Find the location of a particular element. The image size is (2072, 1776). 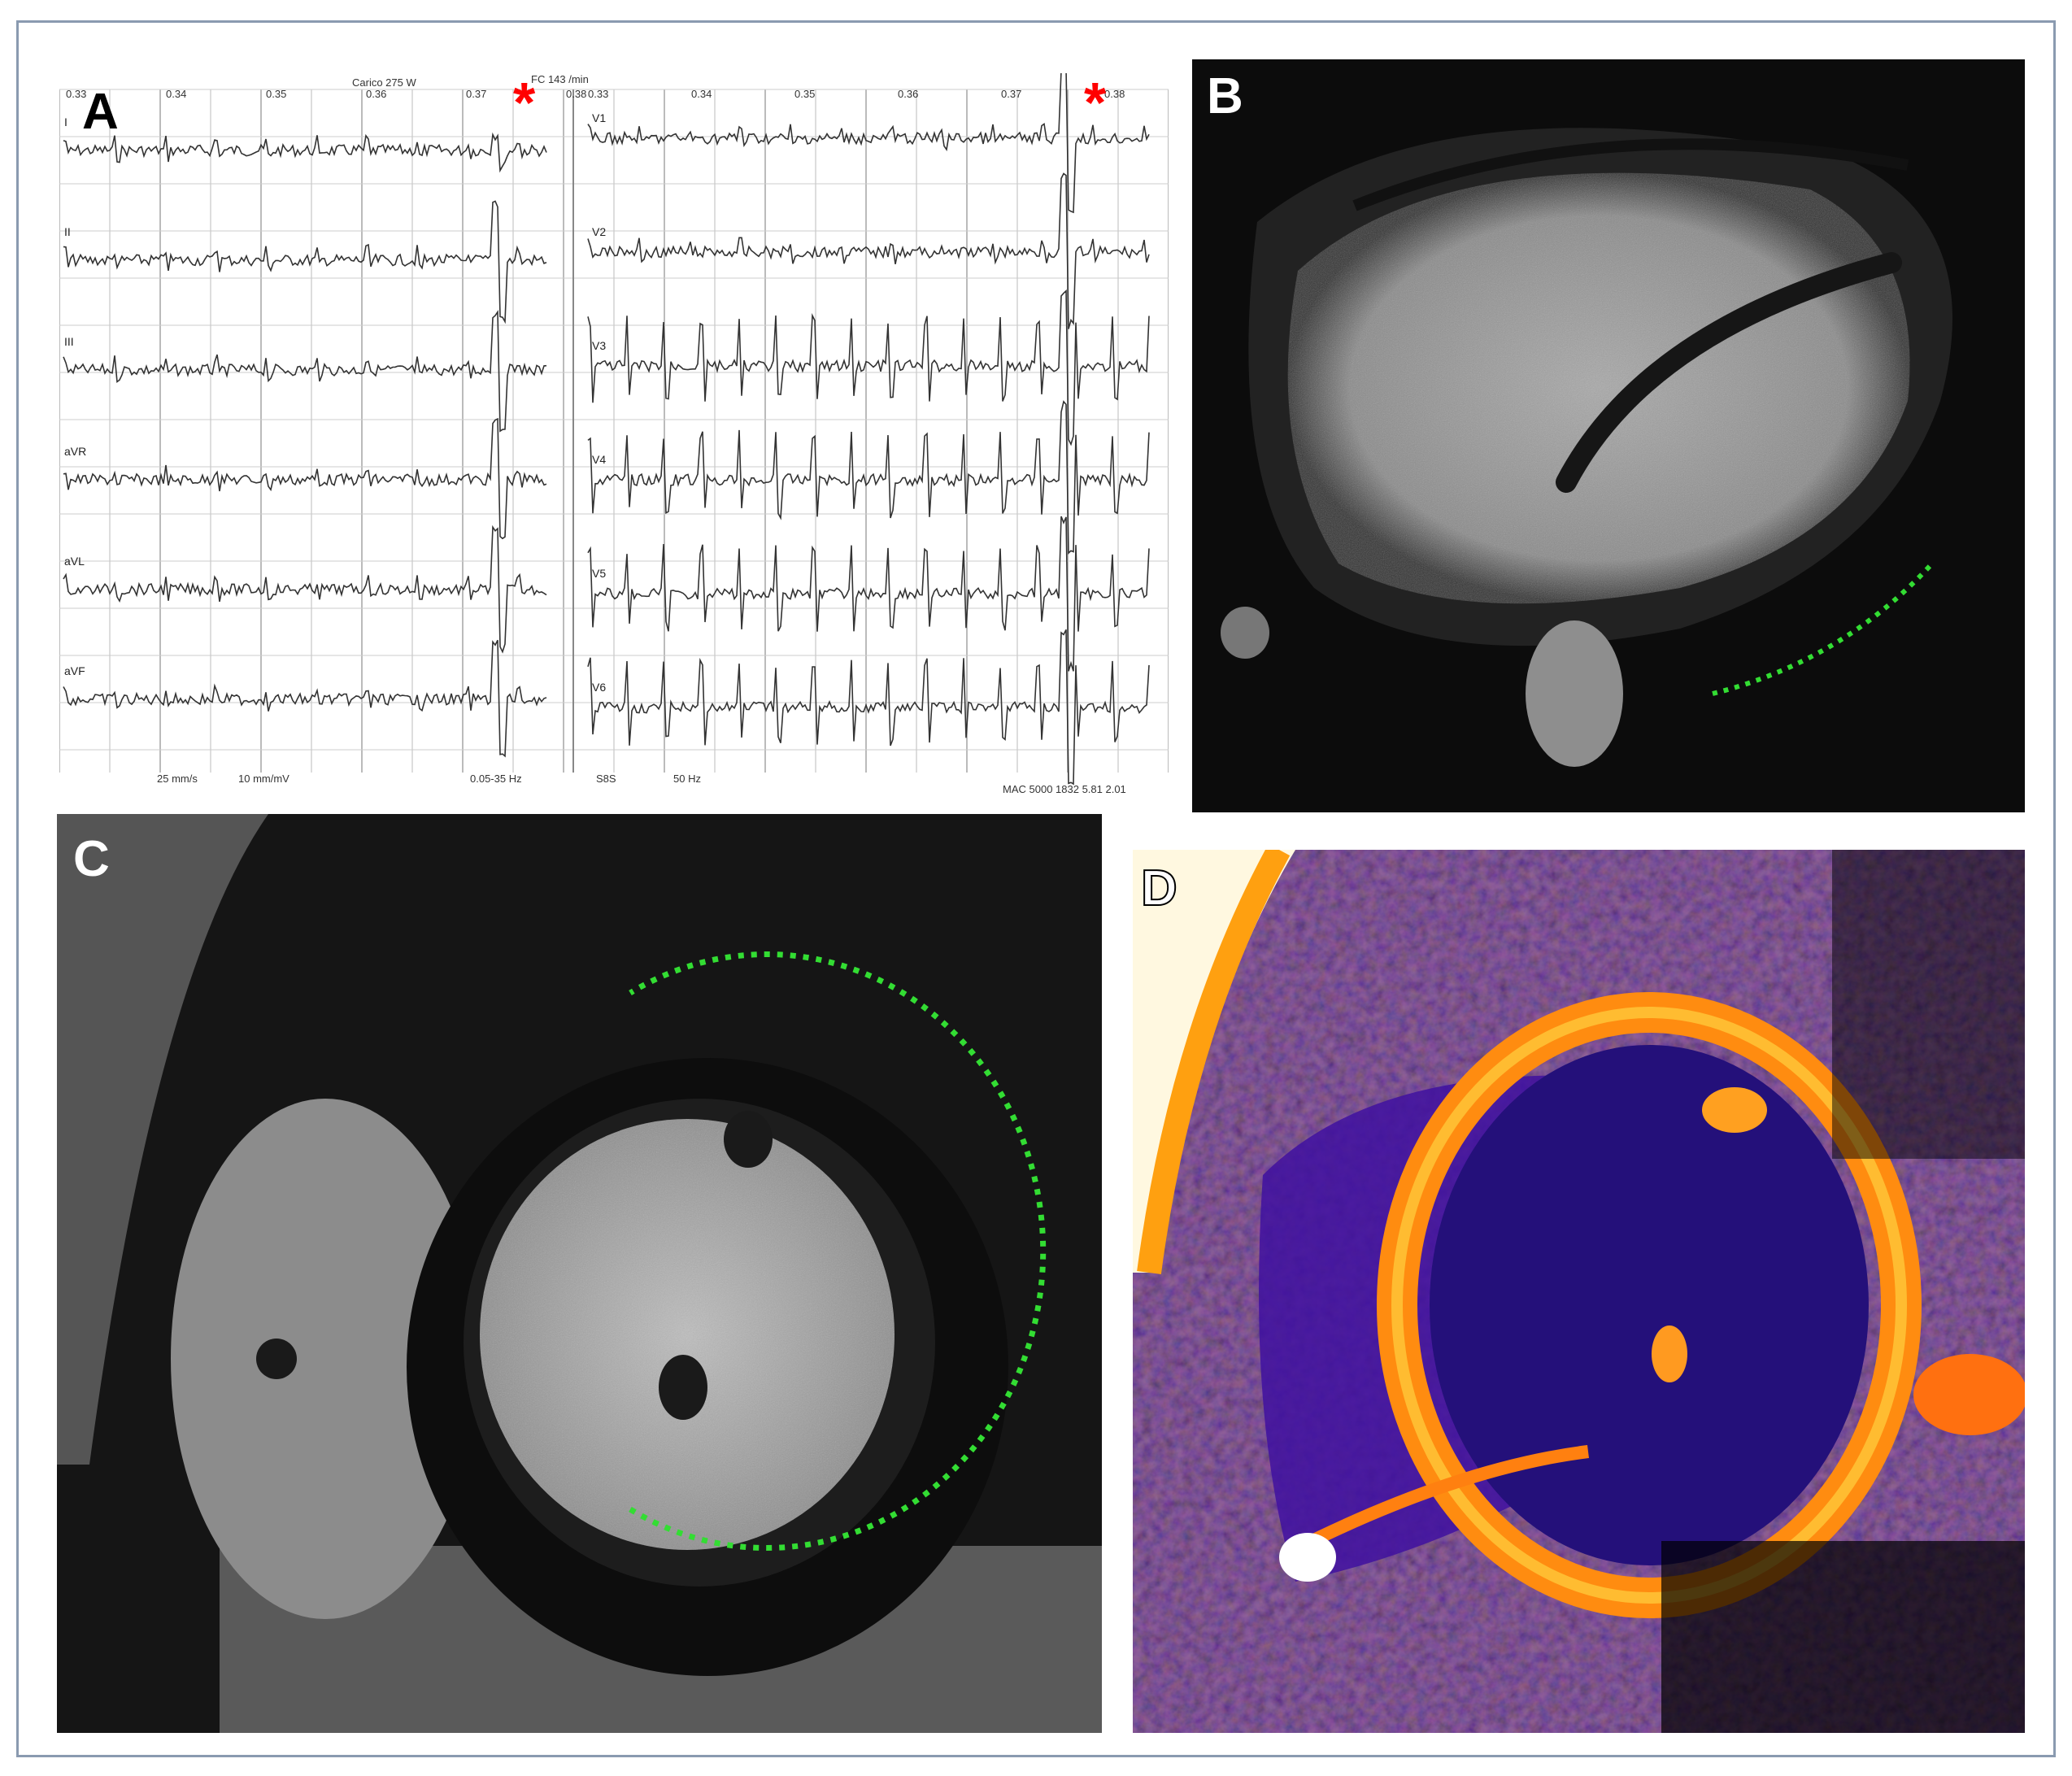

lead-label: V5 is located at coordinates (599, 573).